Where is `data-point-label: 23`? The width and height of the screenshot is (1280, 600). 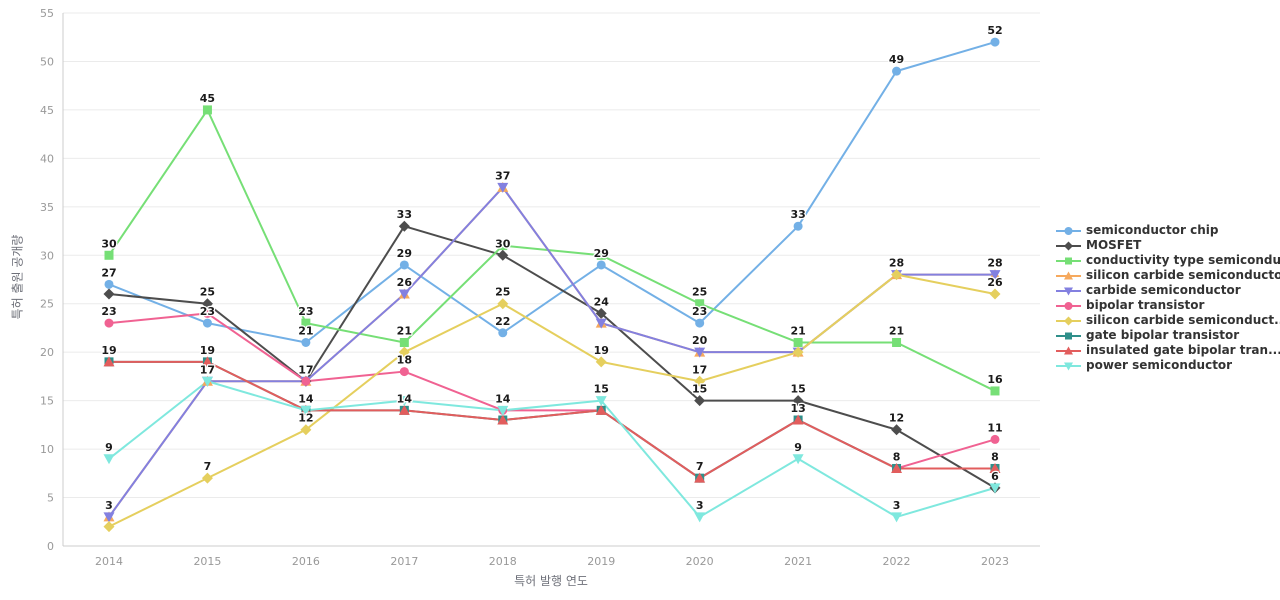
data-point-label: 23 is located at coordinates (207, 311).